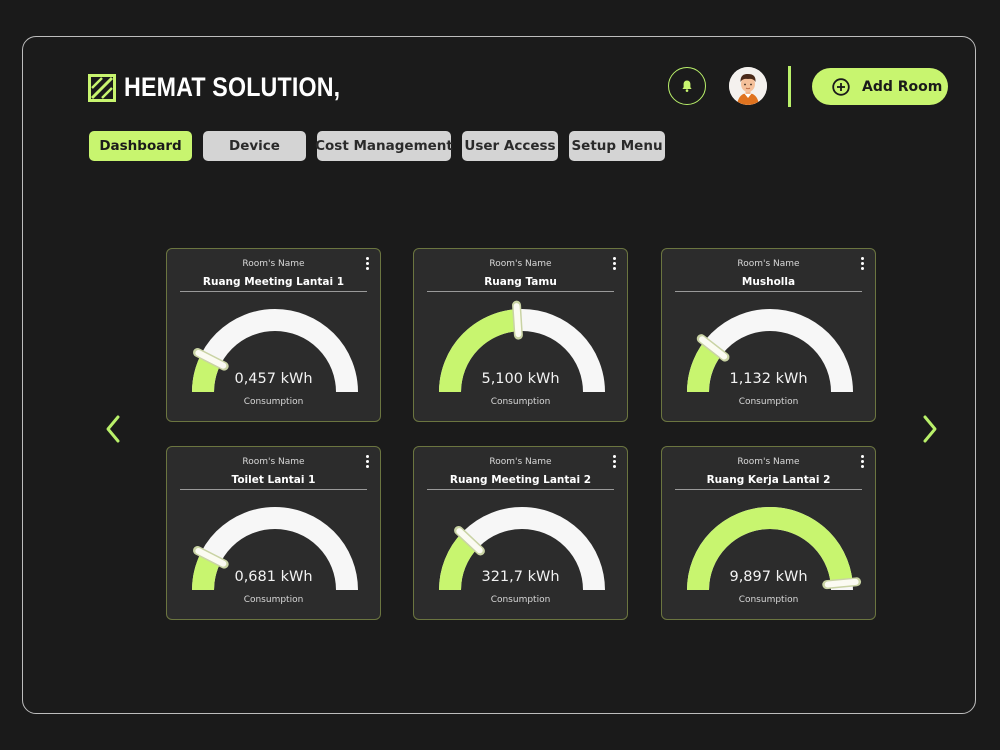 This screenshot has height=750, width=1000. What do you see at coordinates (273, 577) in the screenshot?
I see `consumption-value: 0,681 kWh` at bounding box center [273, 577].